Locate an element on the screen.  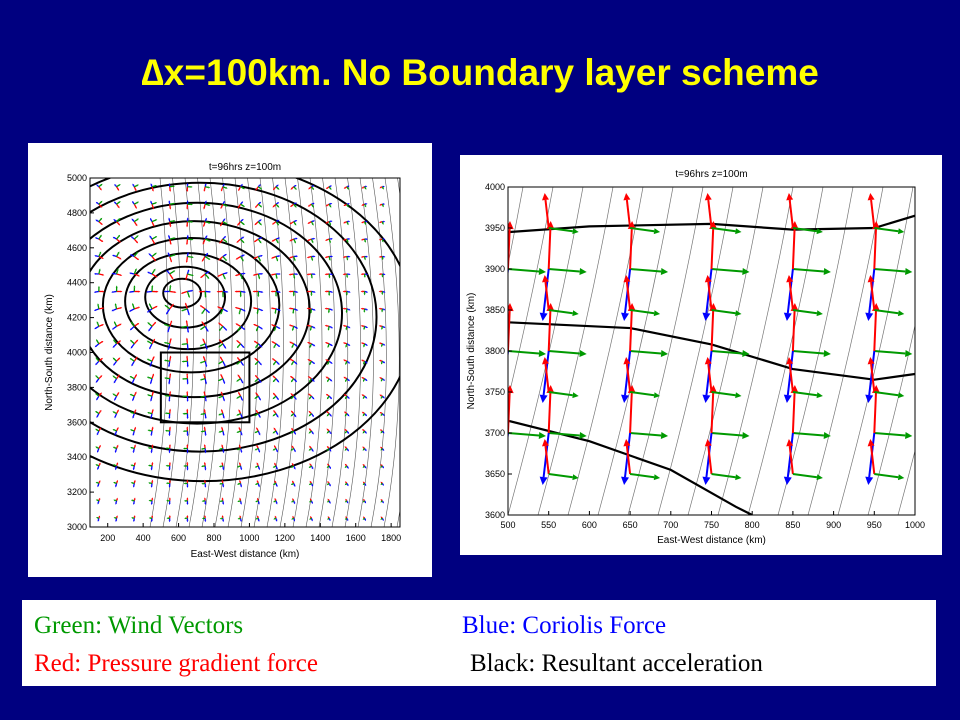
left-plot-title: t=96hrs z=100m is located at coordinates (245, 167).